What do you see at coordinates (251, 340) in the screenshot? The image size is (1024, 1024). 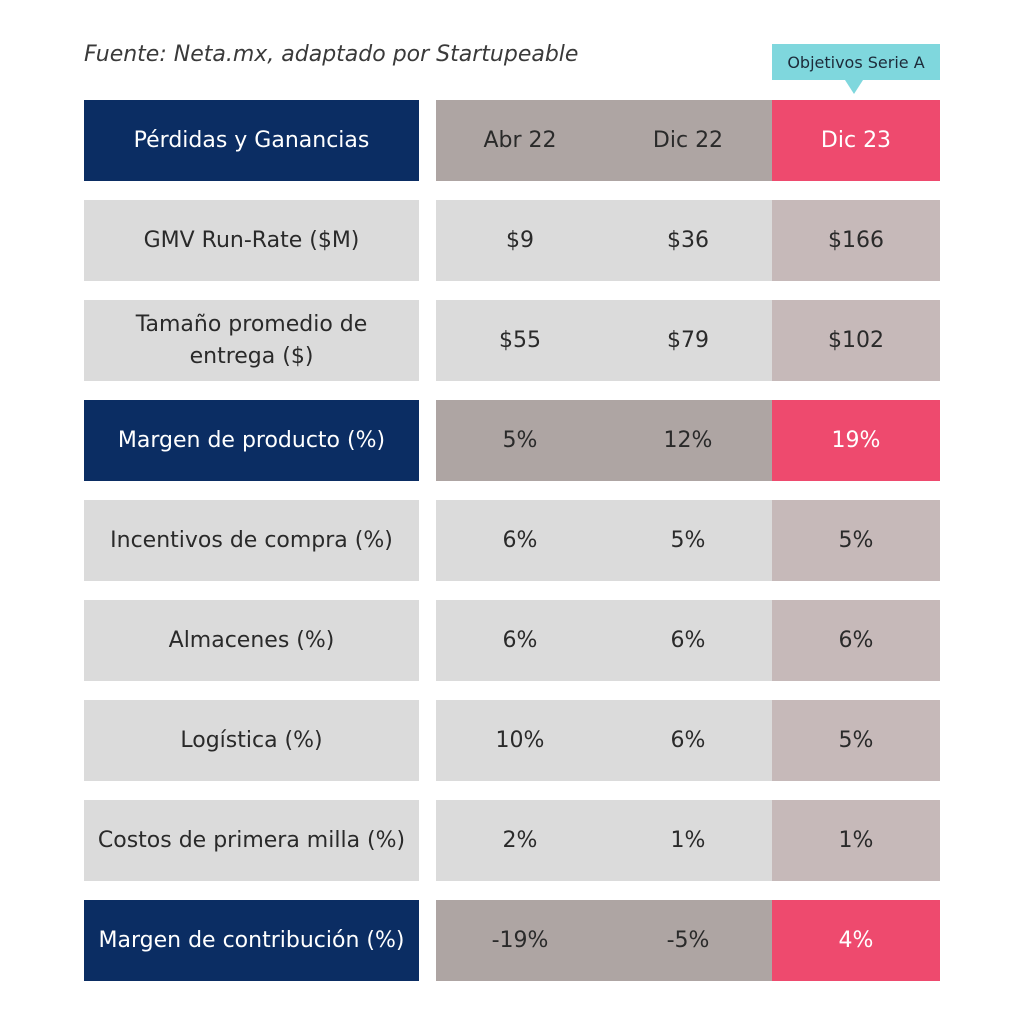 I see `row-label: Tamaño promedio de entrega ($)` at bounding box center [251, 340].